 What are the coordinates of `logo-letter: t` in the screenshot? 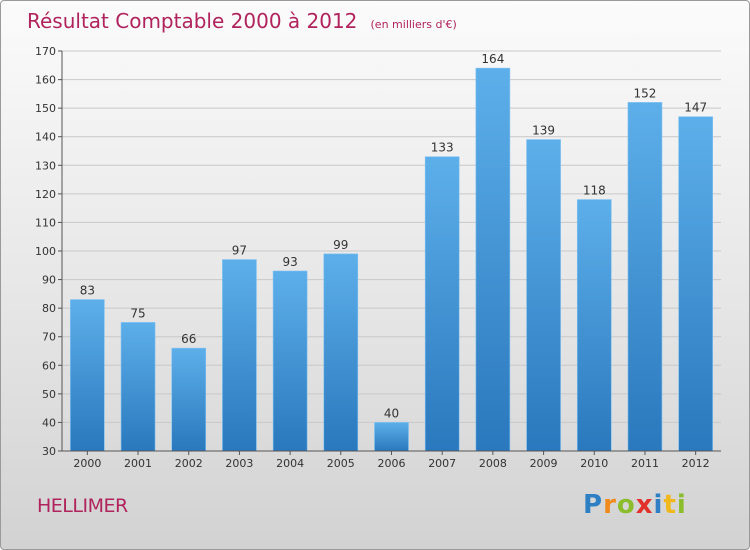 It's located at (670, 505).